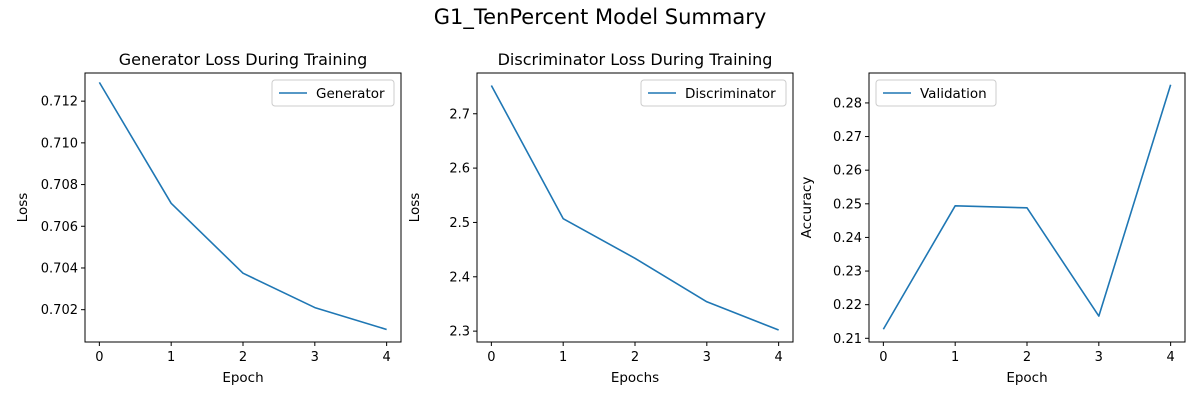 The image size is (1200, 400). I want to click on chart-title: Discriminator Loss During Training, so click(635, 59).